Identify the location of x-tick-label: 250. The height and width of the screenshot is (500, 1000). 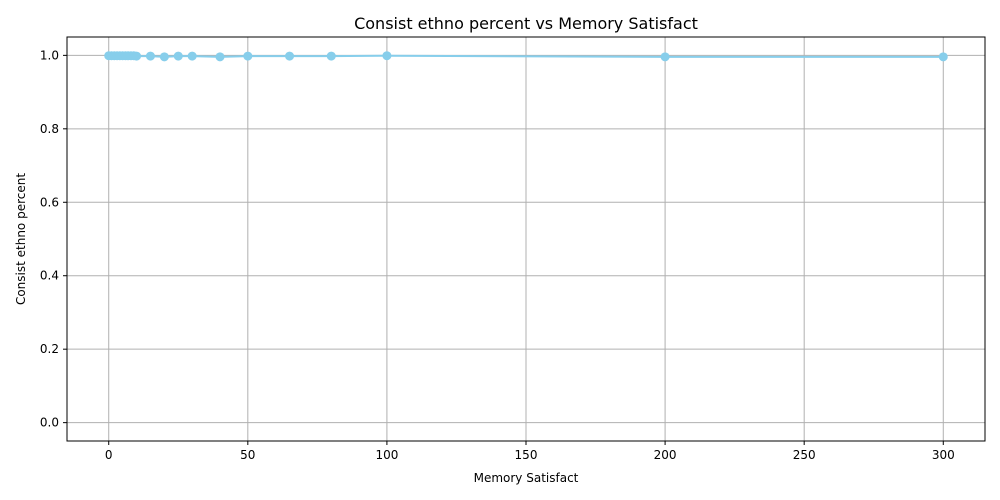
(804, 455).